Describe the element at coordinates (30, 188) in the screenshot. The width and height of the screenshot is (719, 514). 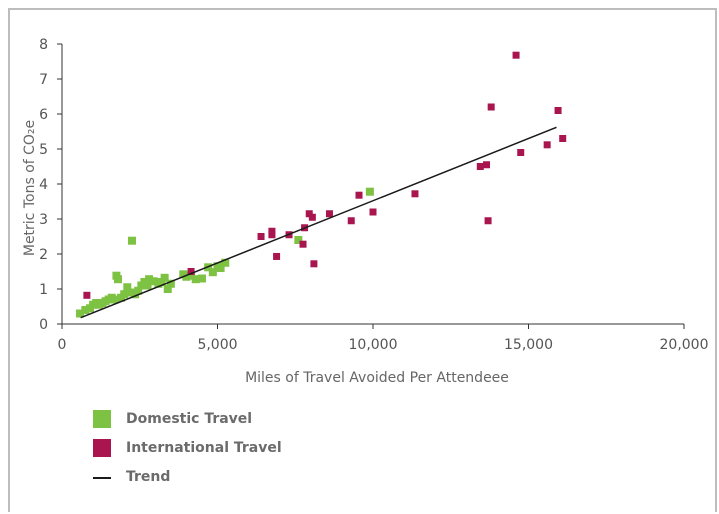
I see `y-axis-title: Metric Tons of CO₂e` at that location.